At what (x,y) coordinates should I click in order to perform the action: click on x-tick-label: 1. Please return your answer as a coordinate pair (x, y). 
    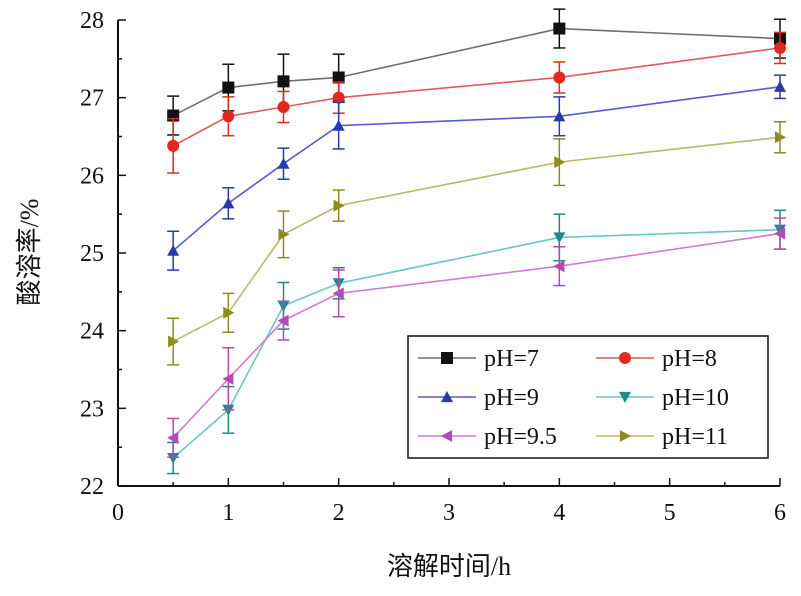
    Looking at the image, I should click on (228, 513).